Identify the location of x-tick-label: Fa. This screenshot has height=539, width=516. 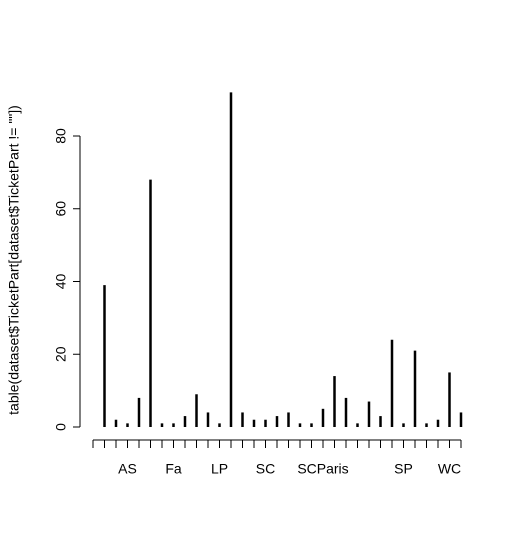
(173, 469).